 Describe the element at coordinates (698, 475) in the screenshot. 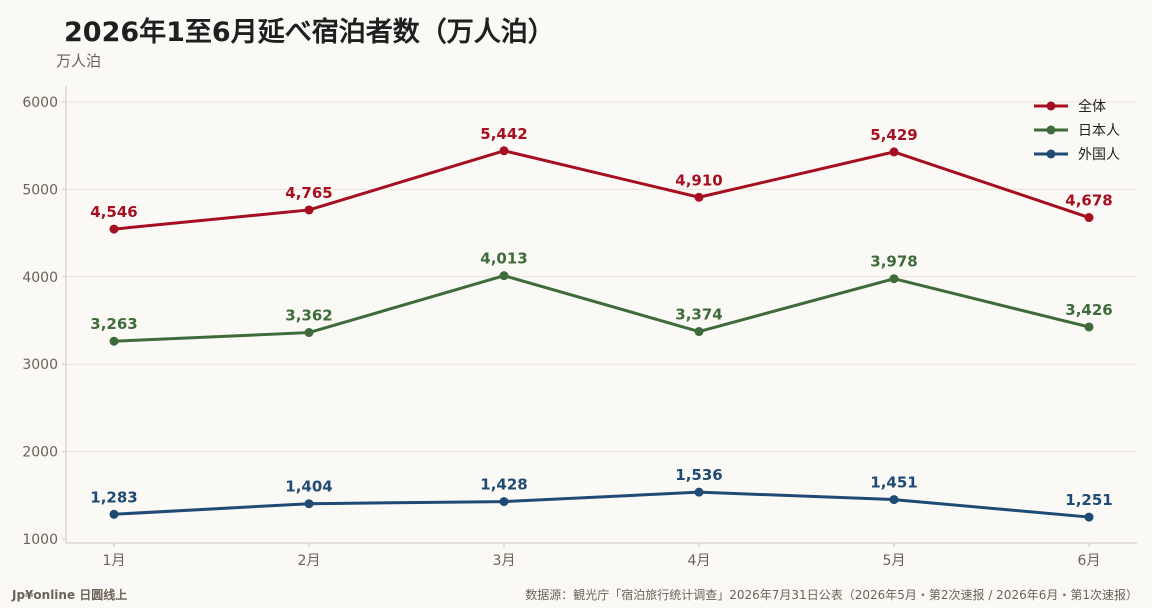

I see `data-label: 1,536` at that location.